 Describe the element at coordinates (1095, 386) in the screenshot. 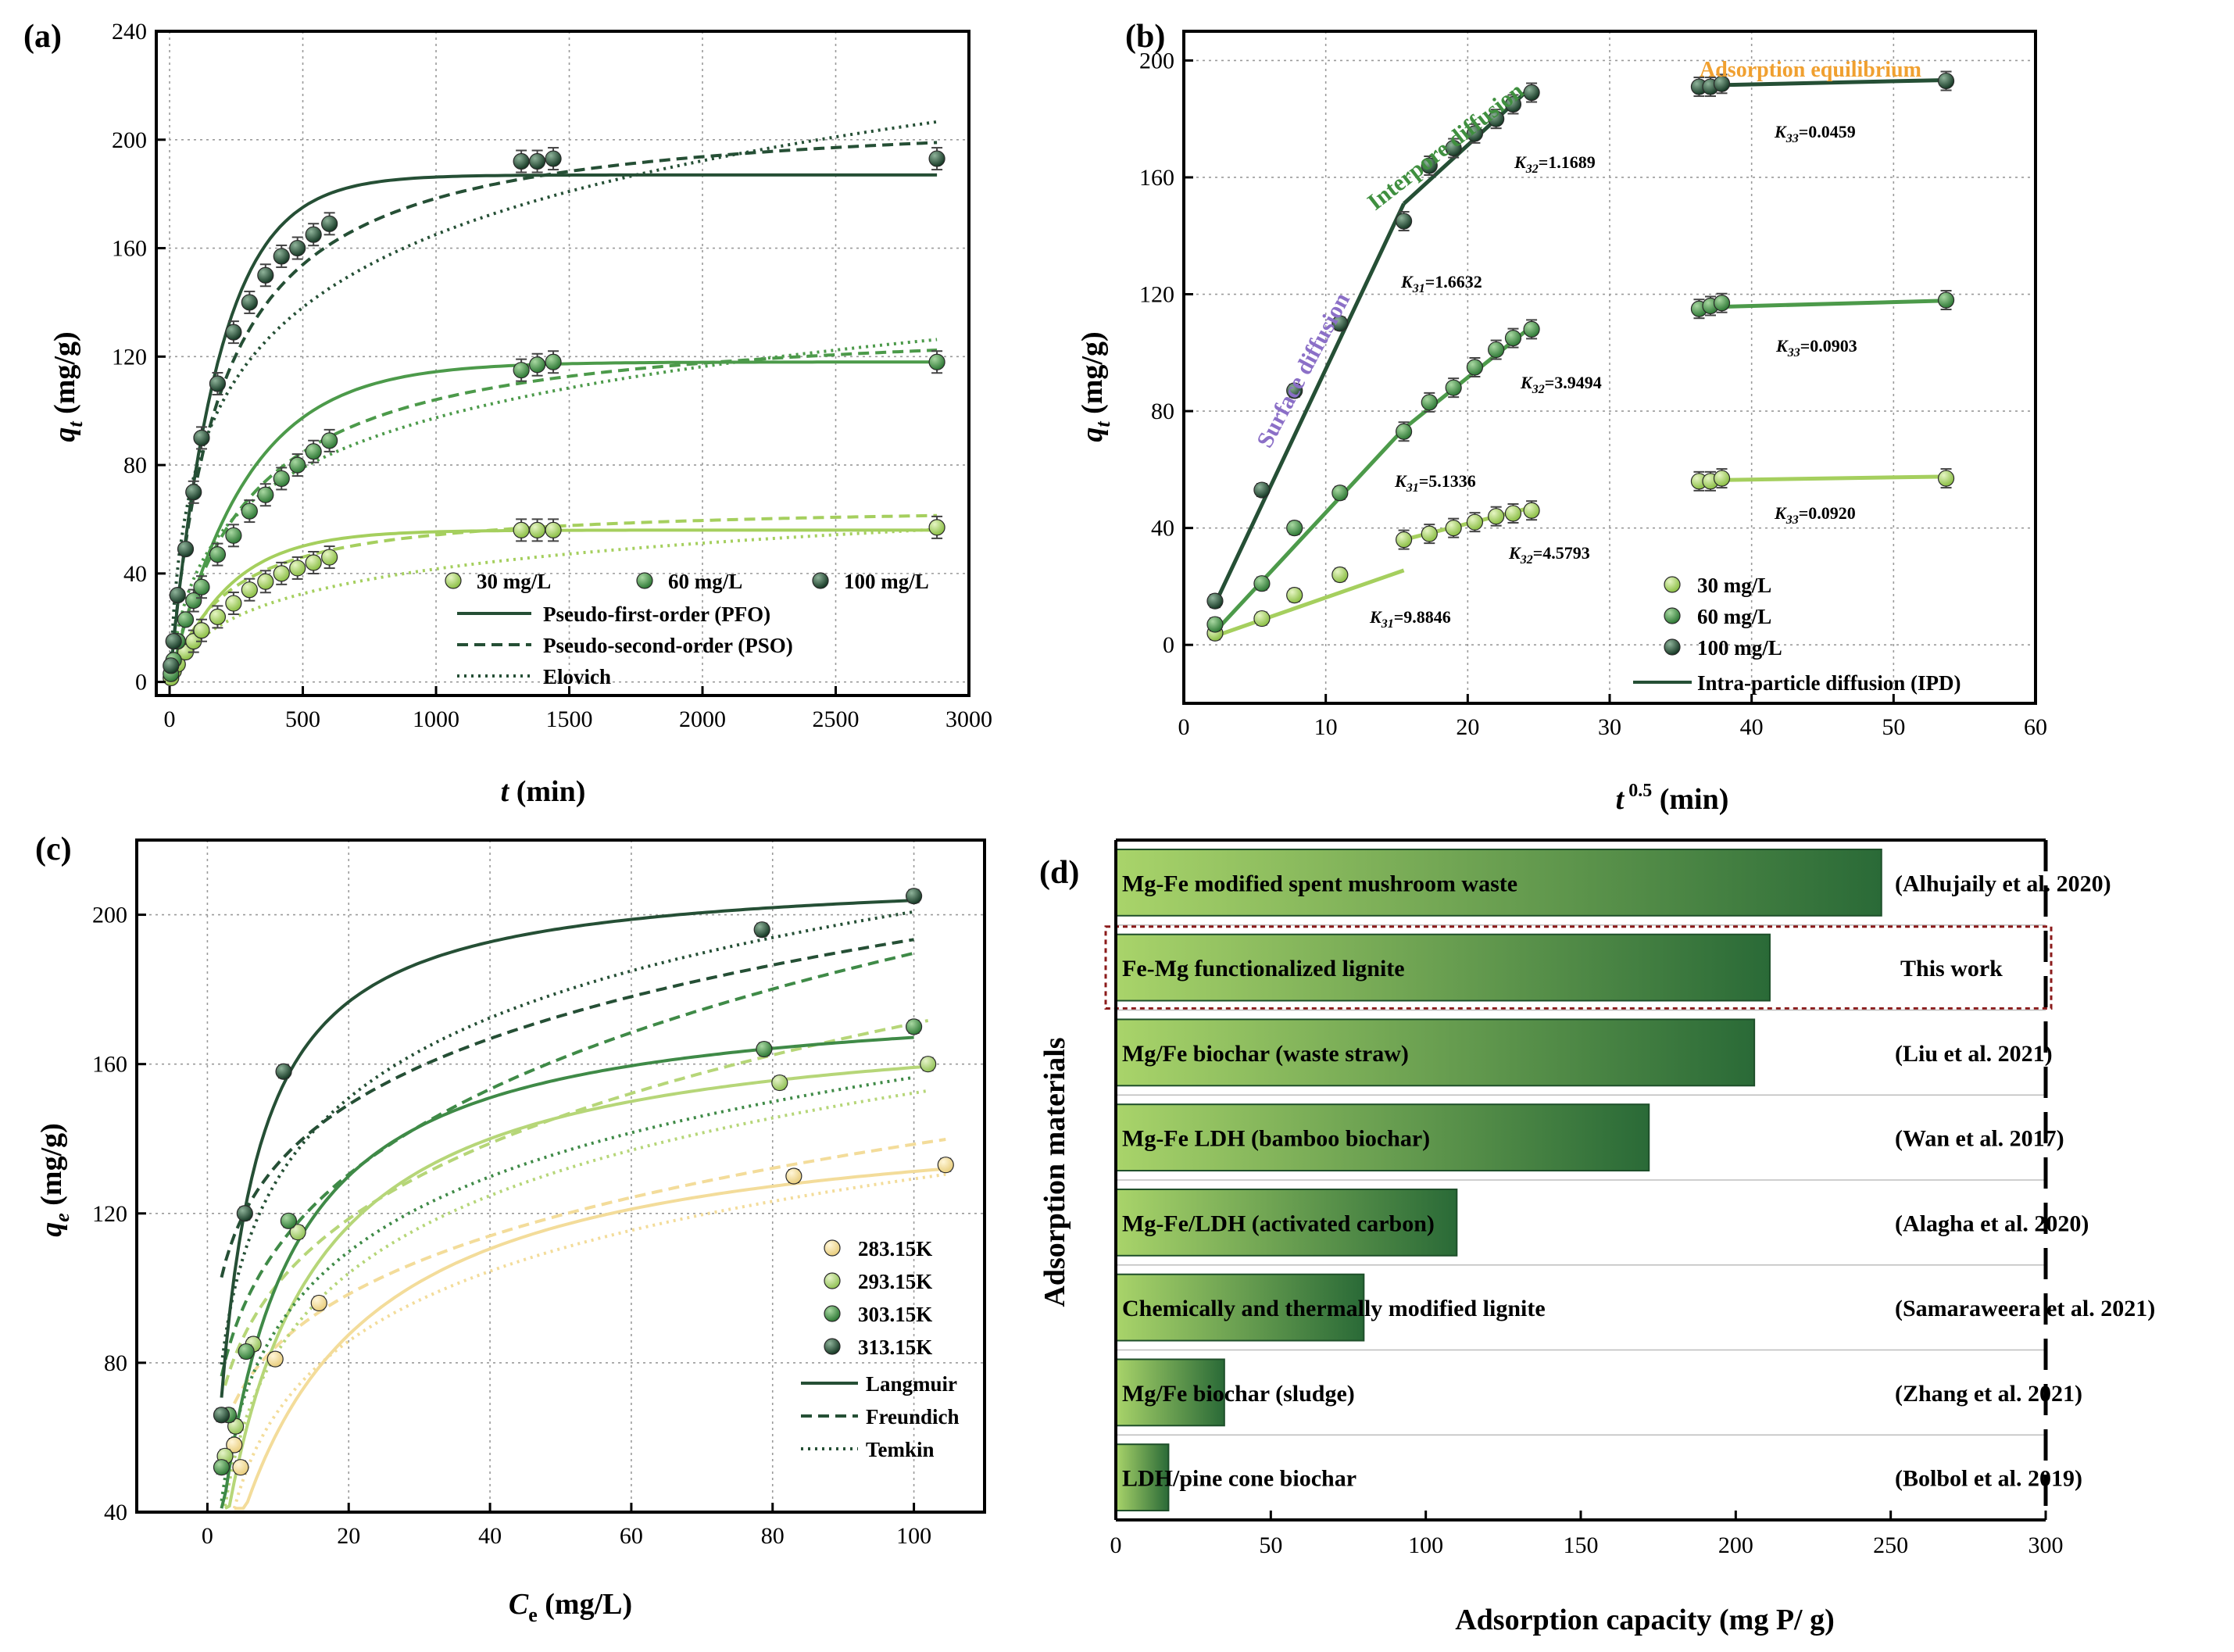

I see `panel-b-ylabel: qt (mg/g)` at that location.